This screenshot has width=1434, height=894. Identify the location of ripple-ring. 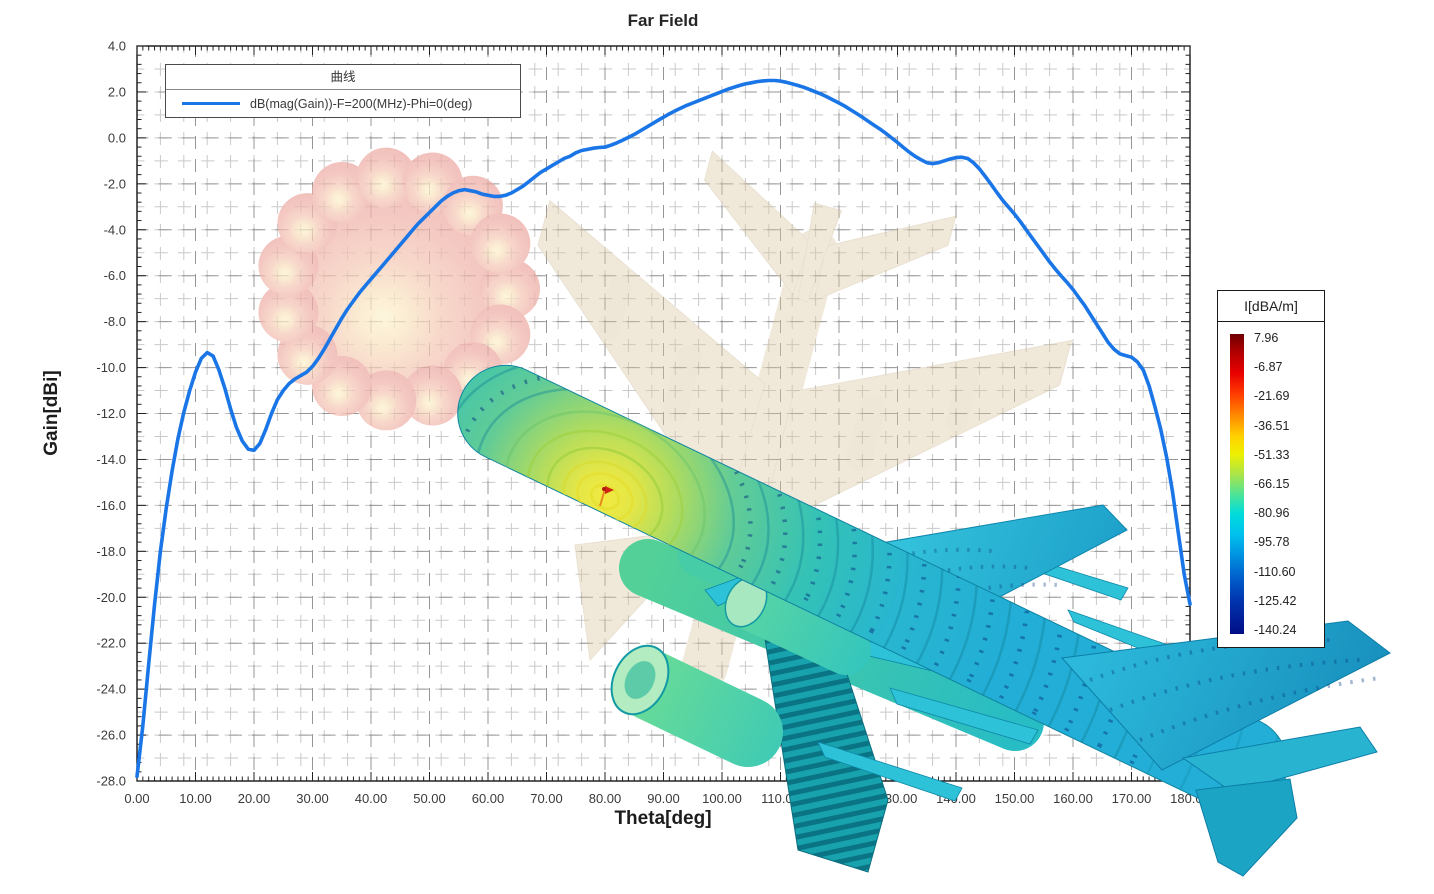
(605, 497).